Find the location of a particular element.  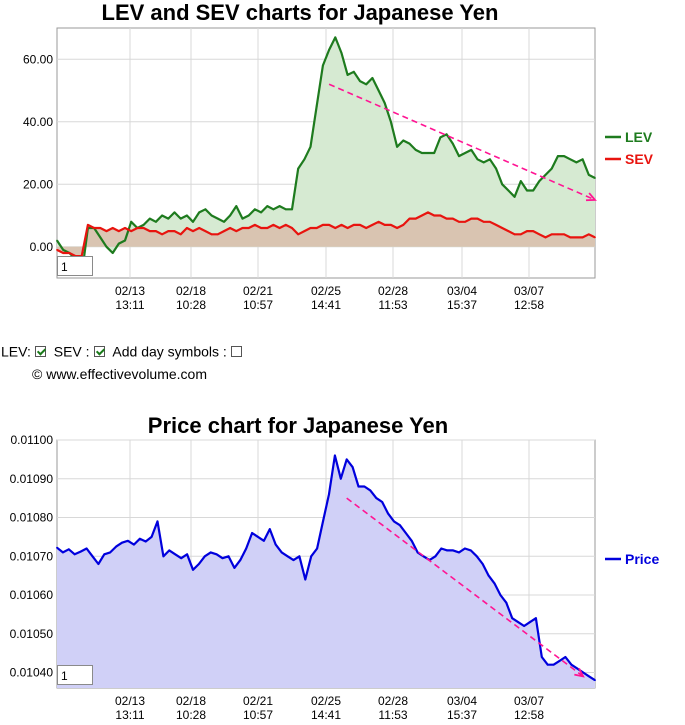

day-symbols-checkbox is located at coordinates (236, 351).